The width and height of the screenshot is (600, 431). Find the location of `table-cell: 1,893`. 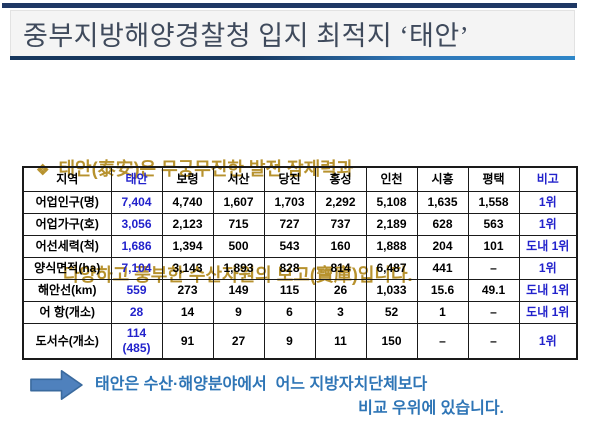

table-cell: 1,893 is located at coordinates (238, 268).